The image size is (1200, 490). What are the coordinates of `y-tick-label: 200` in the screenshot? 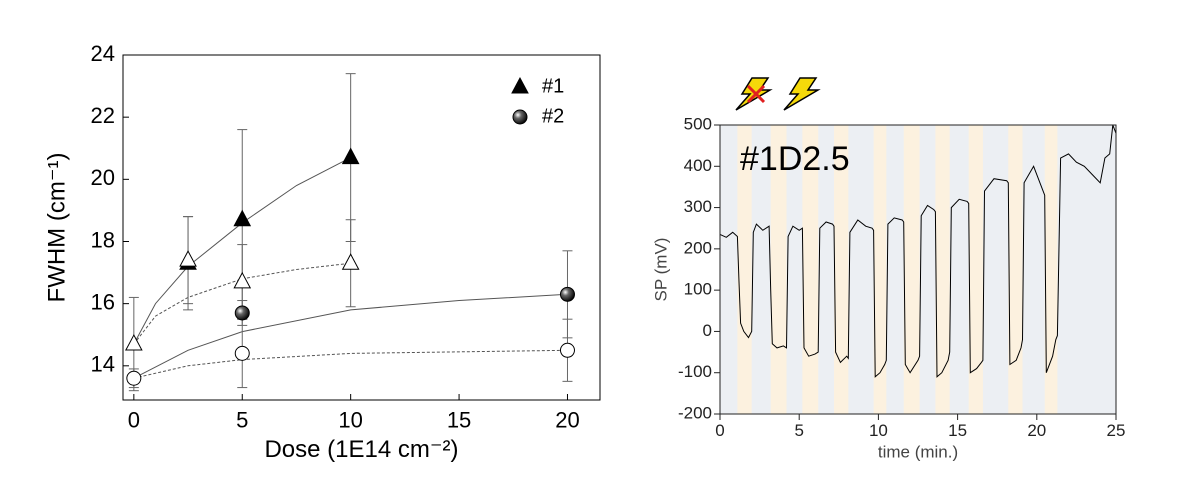 It's located at (698, 247).